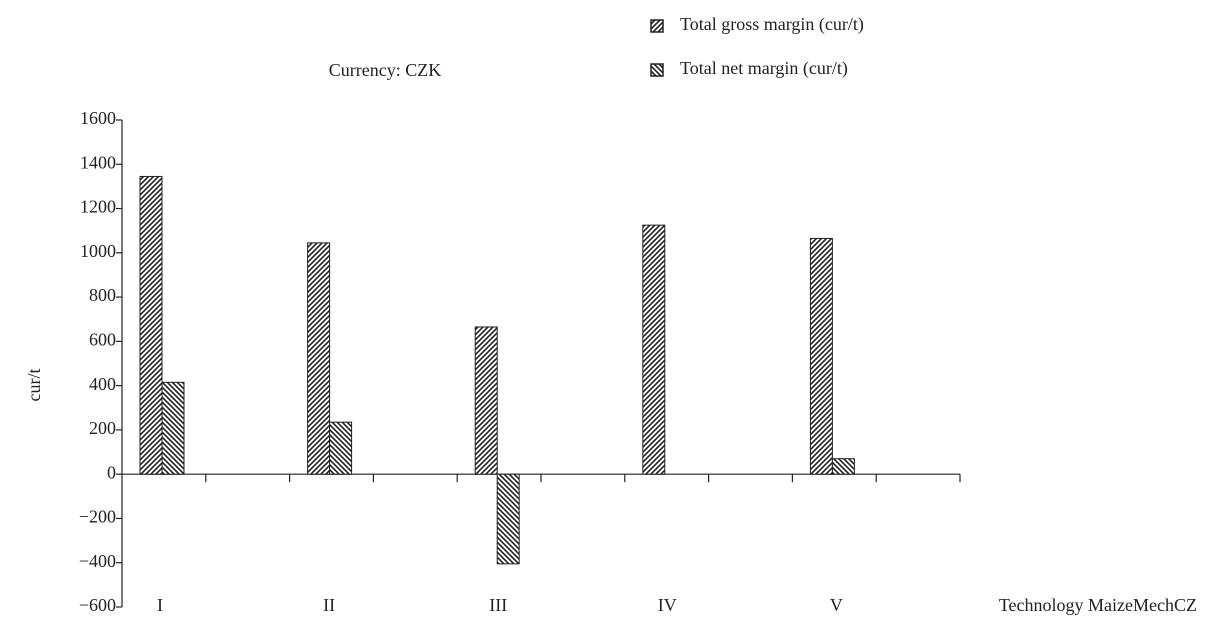  I want to click on y-axis-label: cur/t, so click(34, 385).